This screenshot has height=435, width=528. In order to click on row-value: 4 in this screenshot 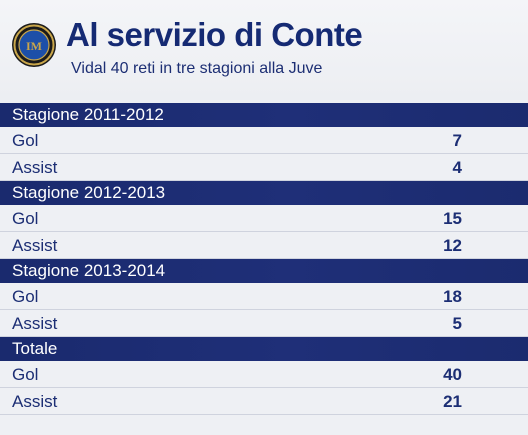, I will do `click(457, 167)`.